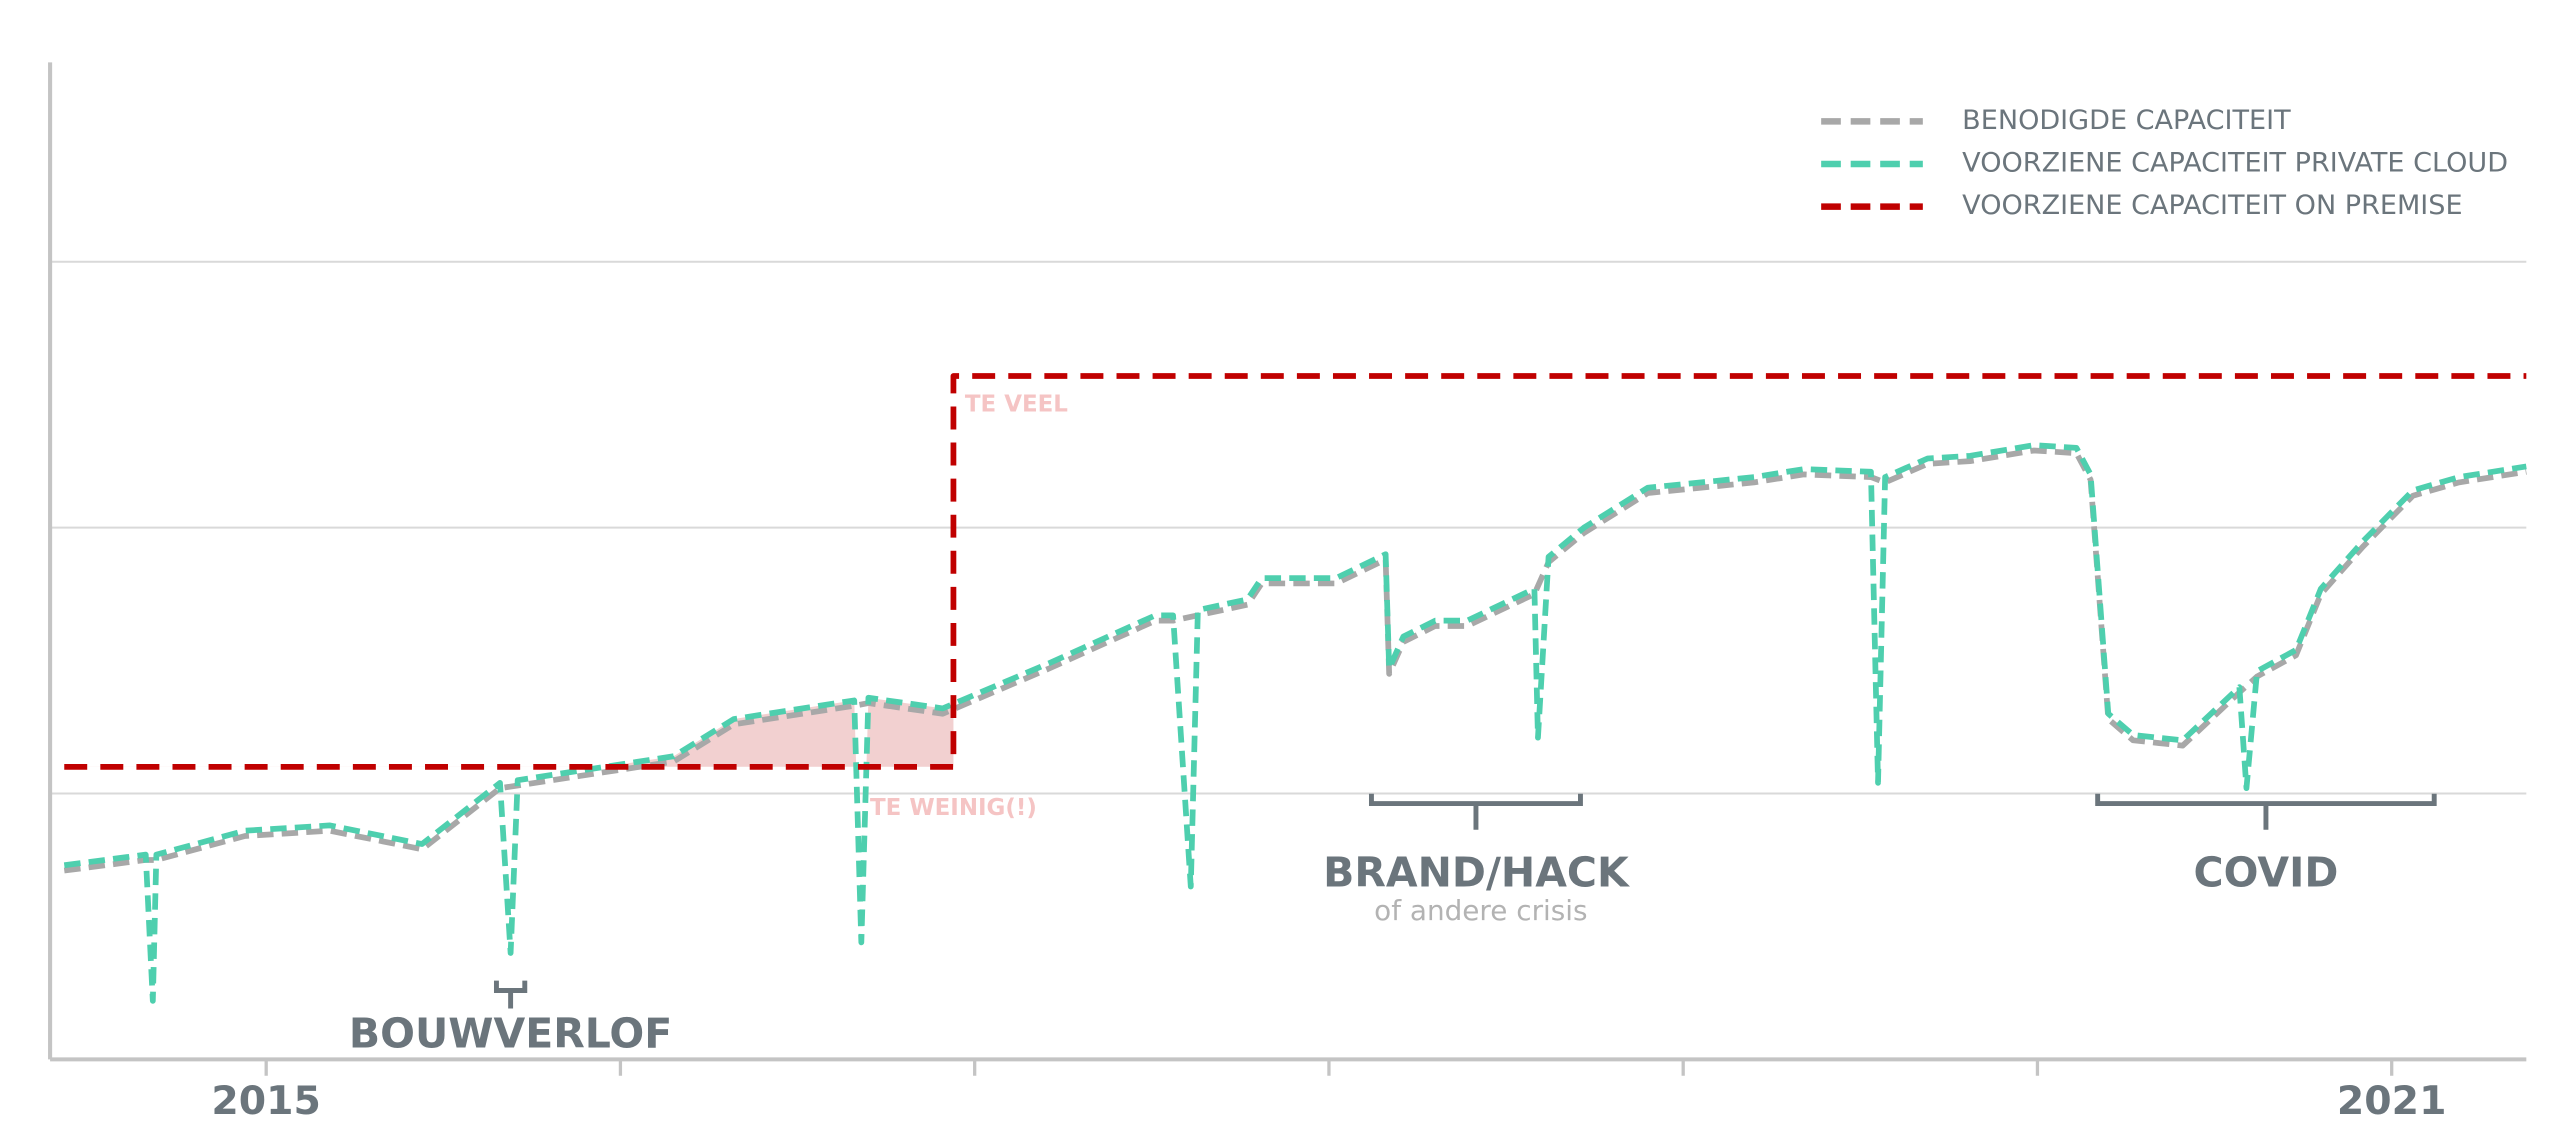 The height and width of the screenshot is (1143, 2560). What do you see at coordinates (509, 732) in the screenshot?
I see `shortfall-area` at bounding box center [509, 732].